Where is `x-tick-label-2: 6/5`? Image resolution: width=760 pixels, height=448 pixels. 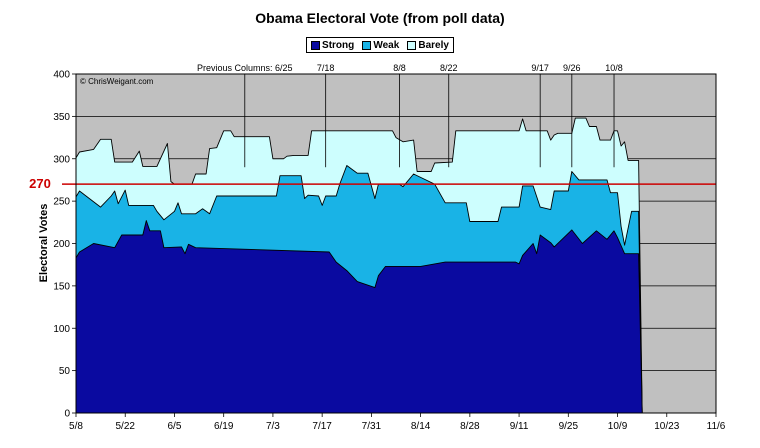 x-tick-label-2: 6/5 is located at coordinates (175, 426).